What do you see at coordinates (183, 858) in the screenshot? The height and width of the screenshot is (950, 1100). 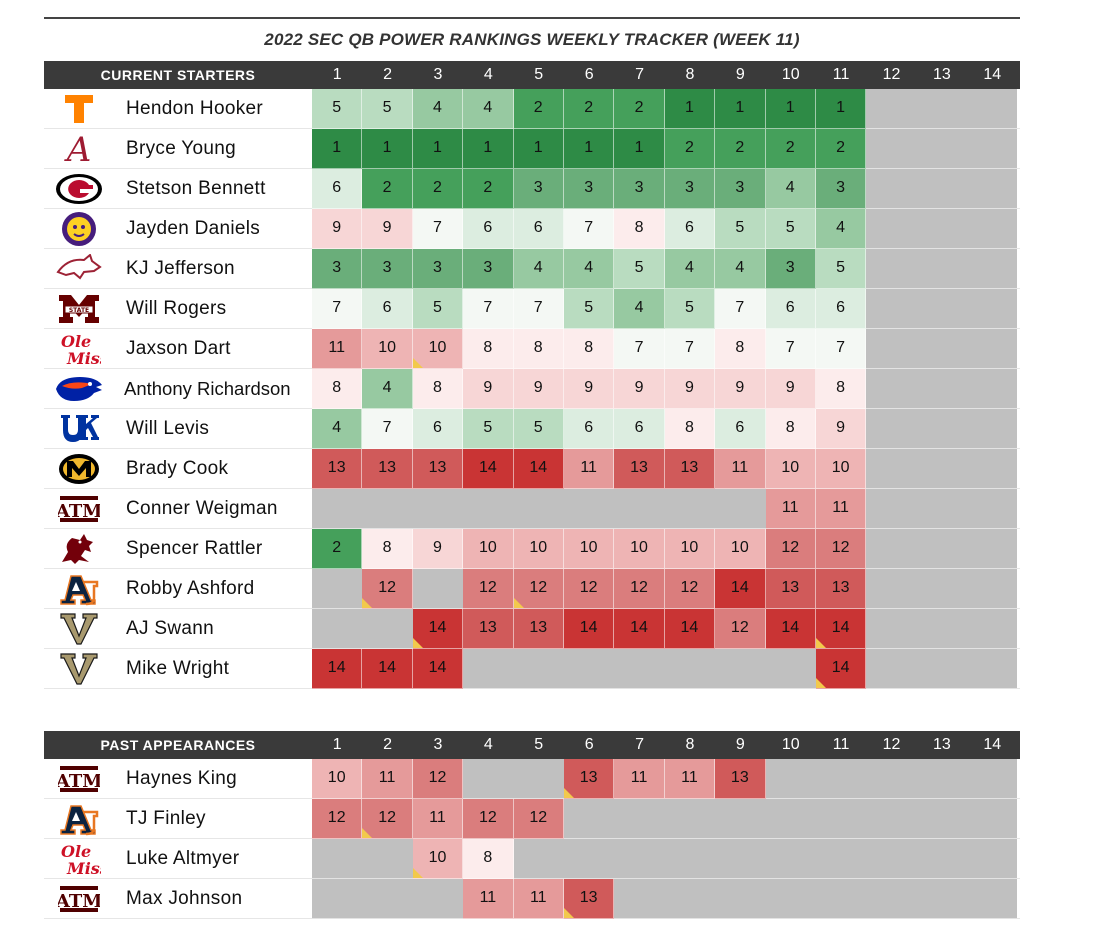 I see `player-name: Luke Altmyer` at bounding box center [183, 858].